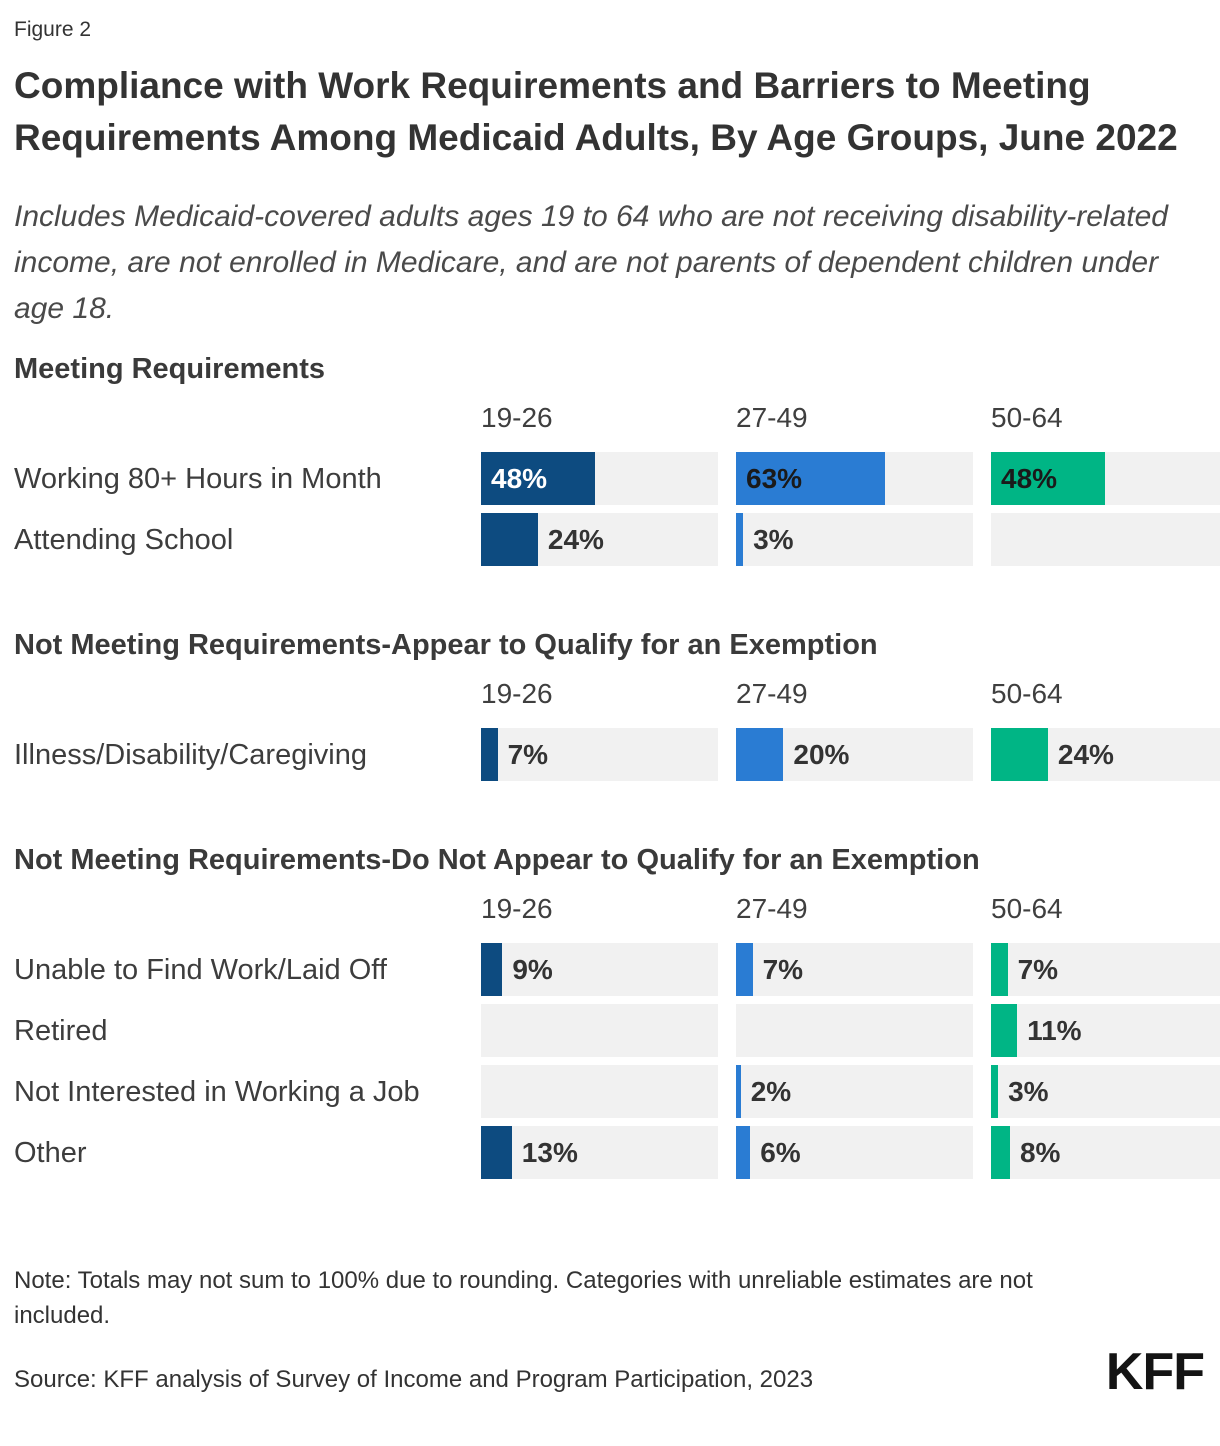 This screenshot has height=1446, width=1220. What do you see at coordinates (1155, 1372) in the screenshot?
I see `kff-logo: KFF` at bounding box center [1155, 1372].